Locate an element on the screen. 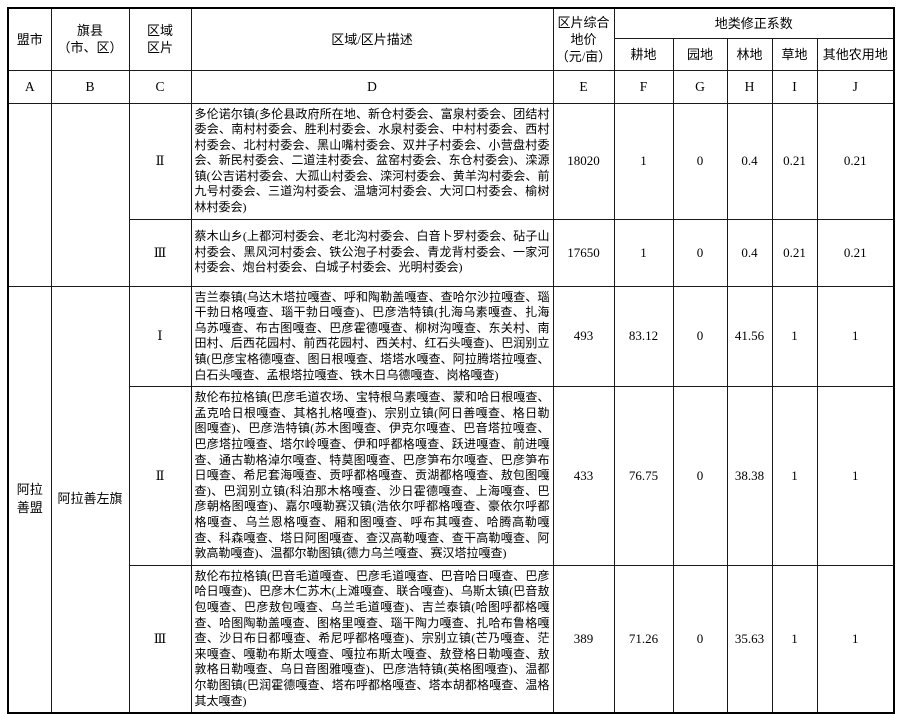  header-description: 区域/区片描述 is located at coordinates (372, 39).